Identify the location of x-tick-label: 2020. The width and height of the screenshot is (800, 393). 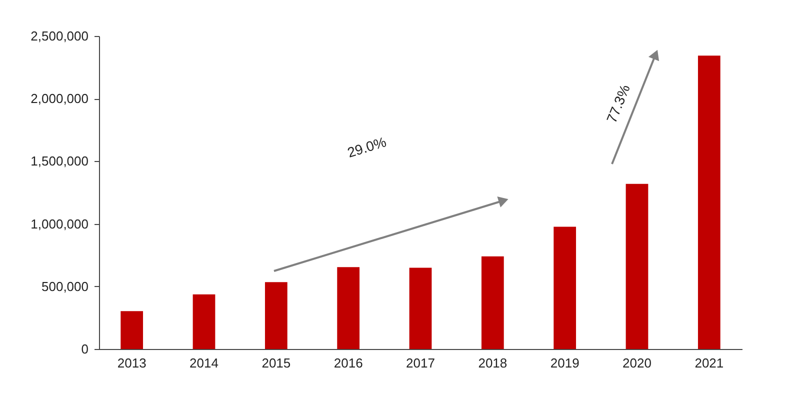
(637, 363).